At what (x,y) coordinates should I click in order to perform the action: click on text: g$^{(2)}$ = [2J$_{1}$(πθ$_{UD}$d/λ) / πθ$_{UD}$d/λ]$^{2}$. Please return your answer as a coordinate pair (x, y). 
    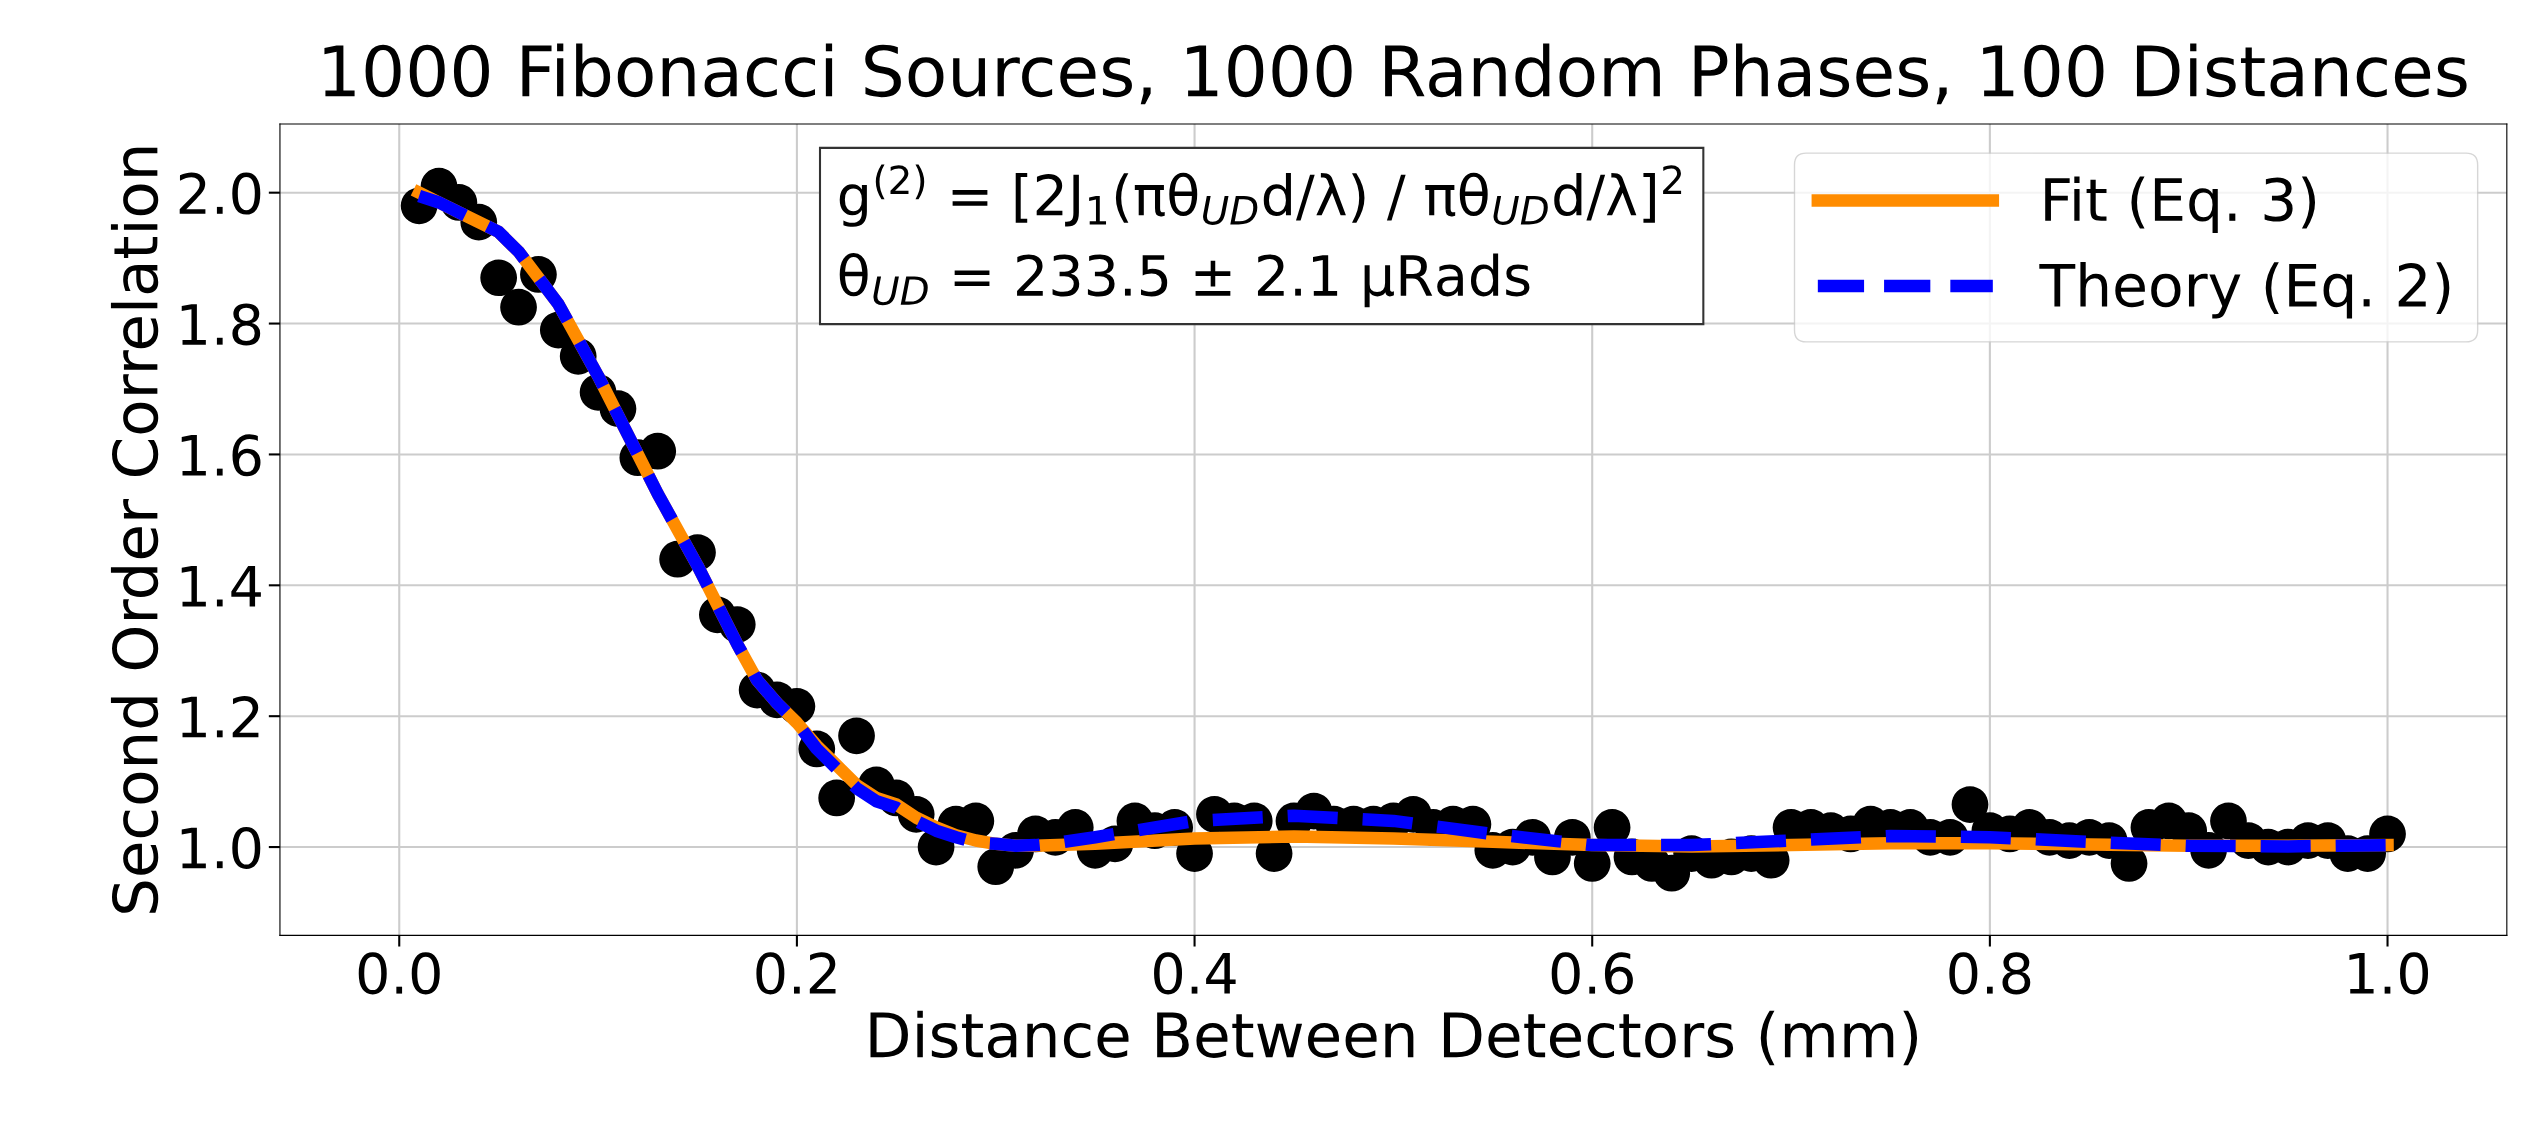
    Looking at the image, I should click on (1260, 195).